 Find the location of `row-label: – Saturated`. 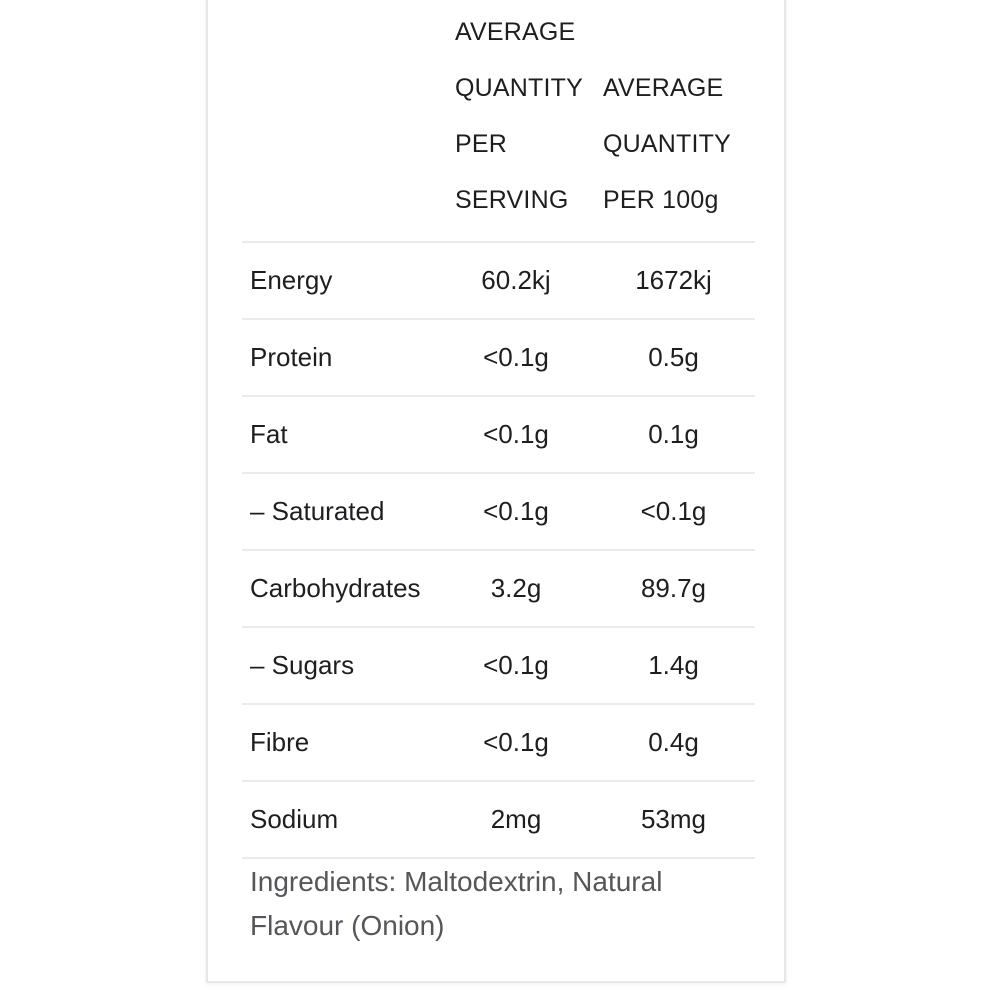

row-label: – Saturated is located at coordinates (317, 511).